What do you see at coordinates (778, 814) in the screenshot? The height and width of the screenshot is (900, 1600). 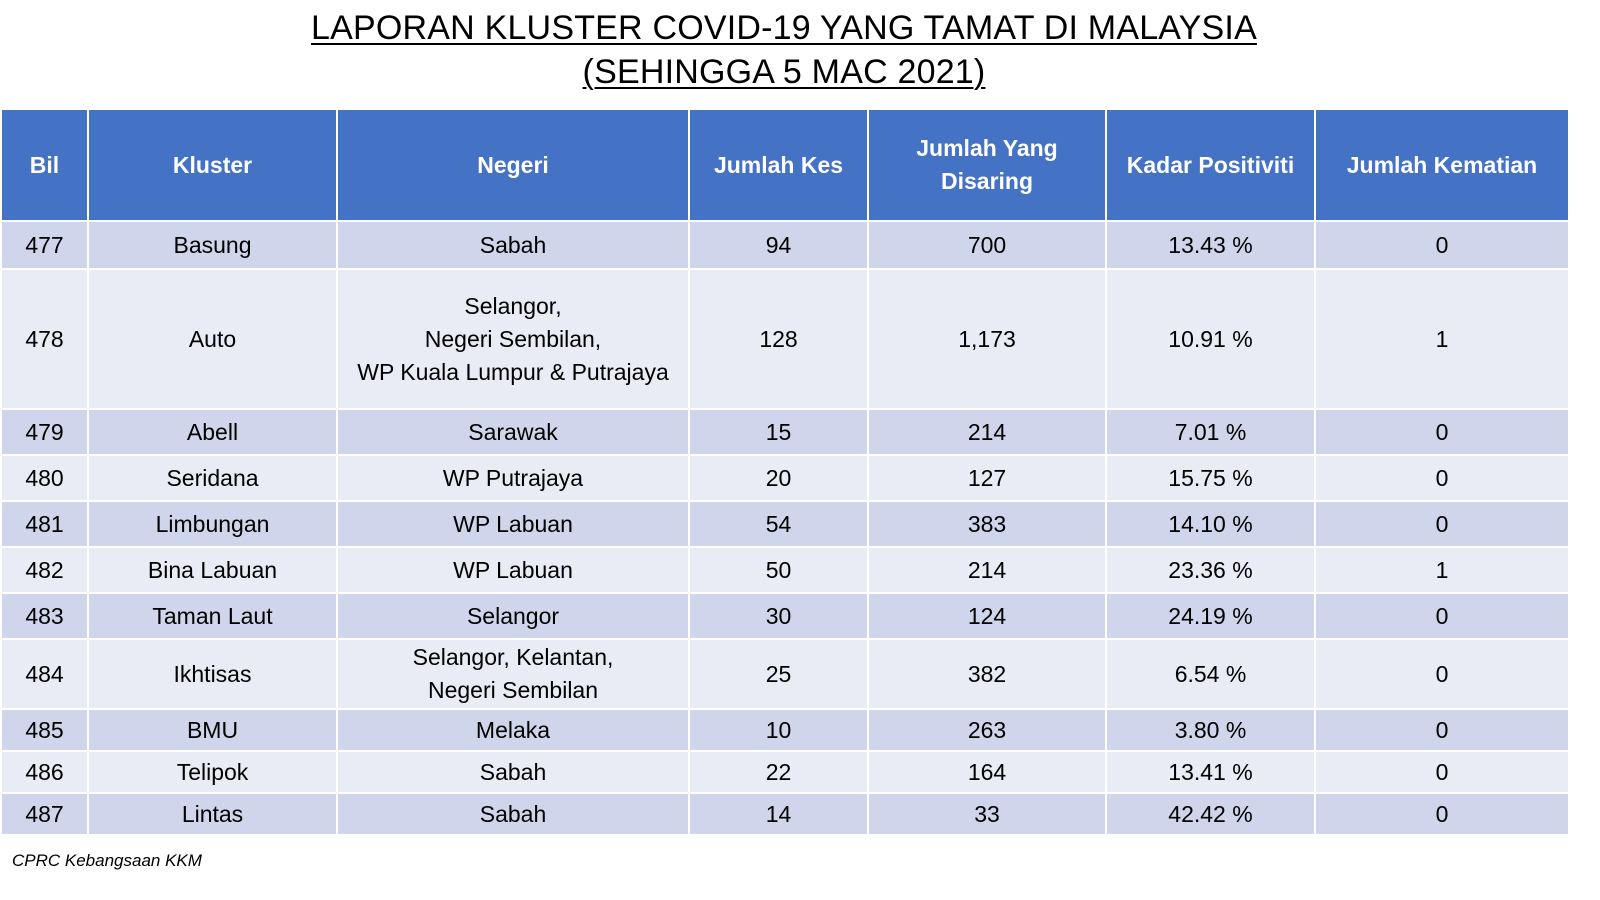 I see `cell-jumlah-kes: 14` at bounding box center [778, 814].